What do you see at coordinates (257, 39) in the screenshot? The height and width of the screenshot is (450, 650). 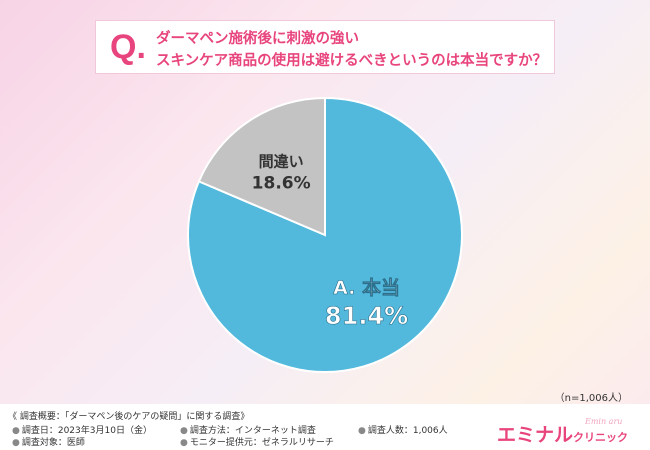 I see `question-line-1: ダーマペン施術後に刺激の強い` at bounding box center [257, 39].